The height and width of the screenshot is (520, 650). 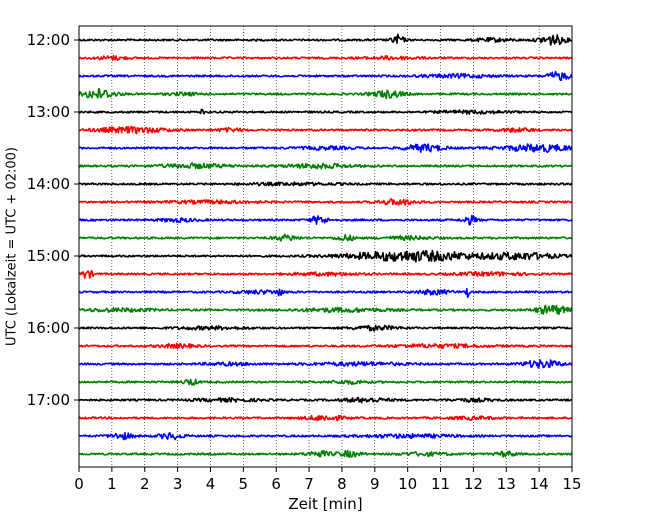 What do you see at coordinates (571, 484) in the screenshot?
I see `x-tick-label: 15` at bounding box center [571, 484].